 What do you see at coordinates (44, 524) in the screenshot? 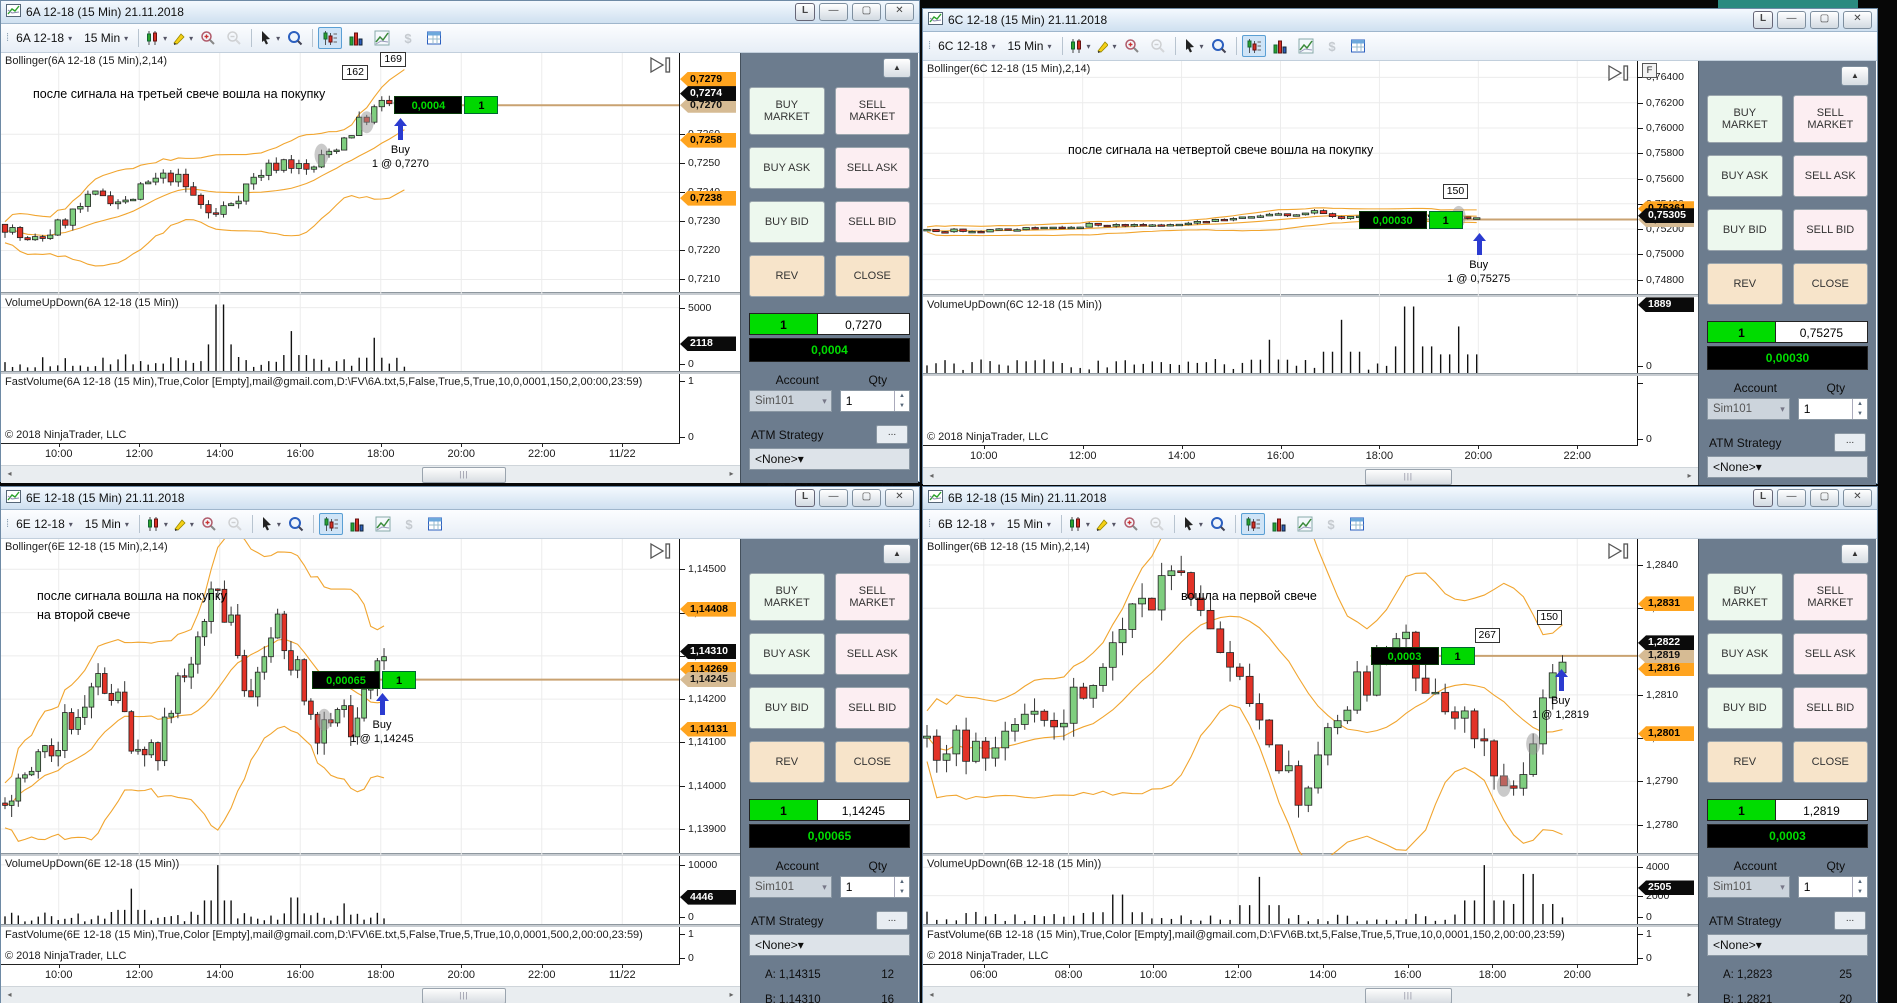
I see `instrument-selector: 6E 12-18 ▾` at bounding box center [44, 524].